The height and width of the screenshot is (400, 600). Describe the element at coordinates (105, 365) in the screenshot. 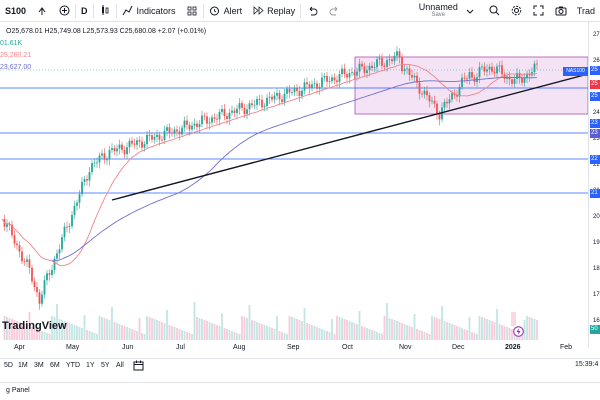

I see `range-button-5y: 5Y` at that location.